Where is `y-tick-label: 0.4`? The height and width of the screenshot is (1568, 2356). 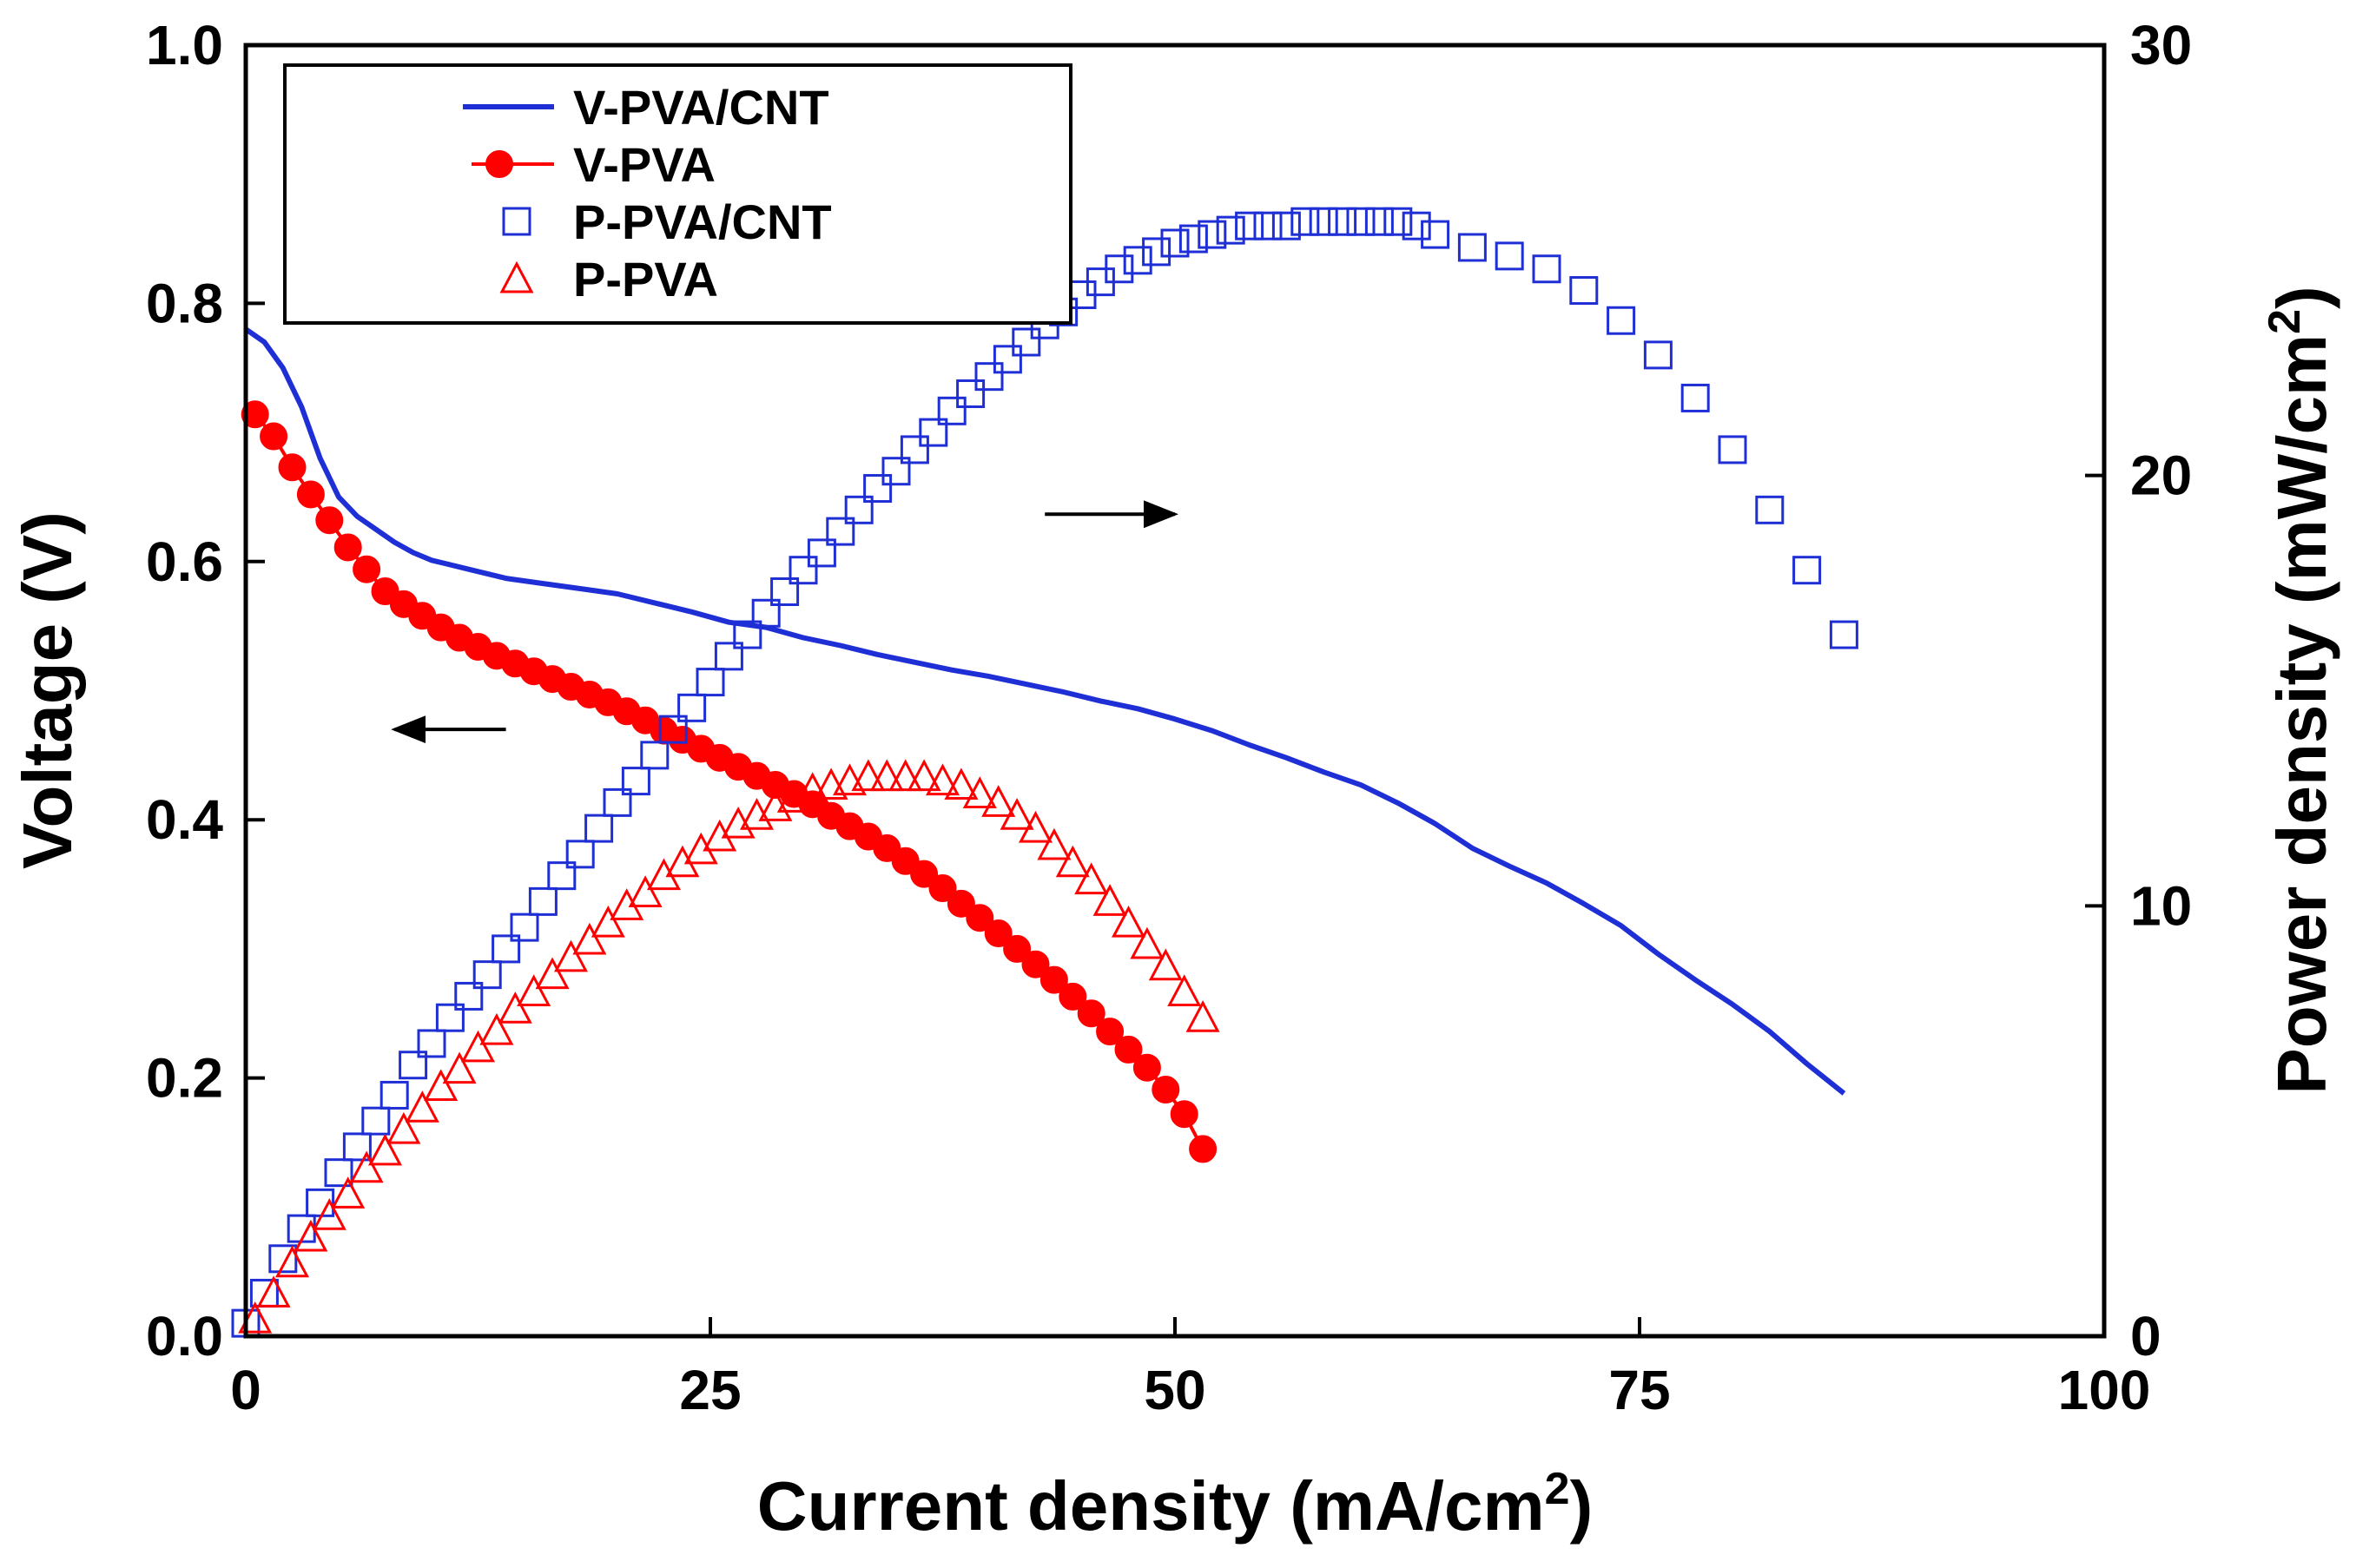 y-tick-label: 0.4 is located at coordinates (184, 819).